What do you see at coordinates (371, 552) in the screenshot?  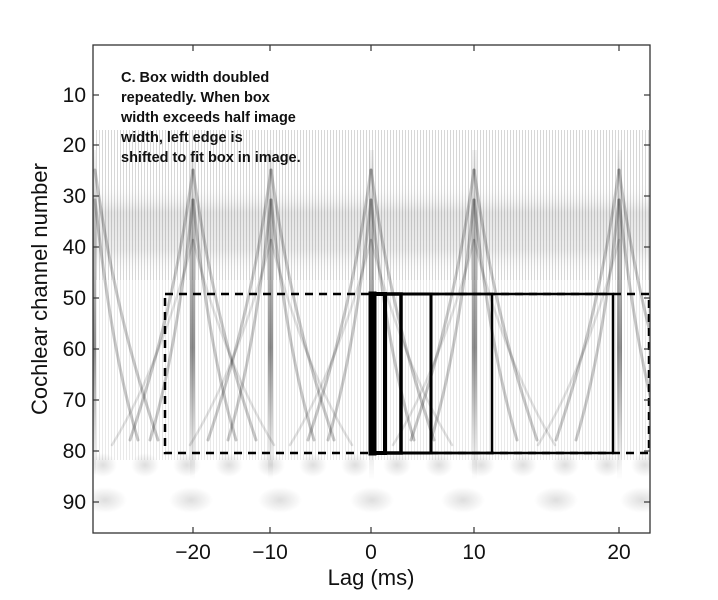 I see `x-tick-label: 0` at bounding box center [371, 552].